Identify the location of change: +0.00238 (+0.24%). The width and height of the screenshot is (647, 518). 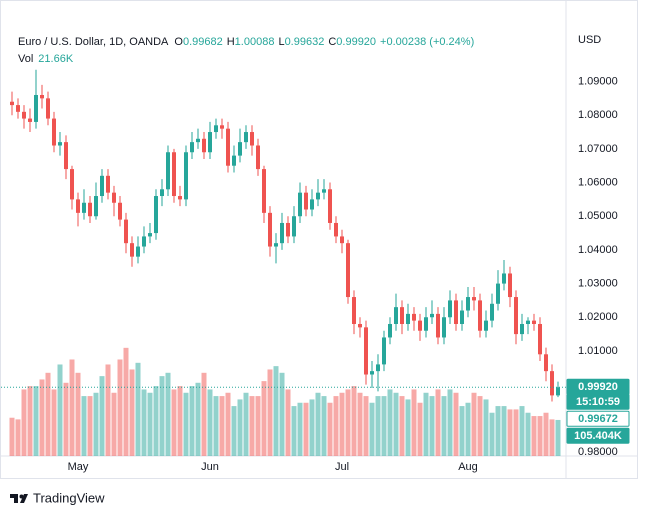
(427, 42).